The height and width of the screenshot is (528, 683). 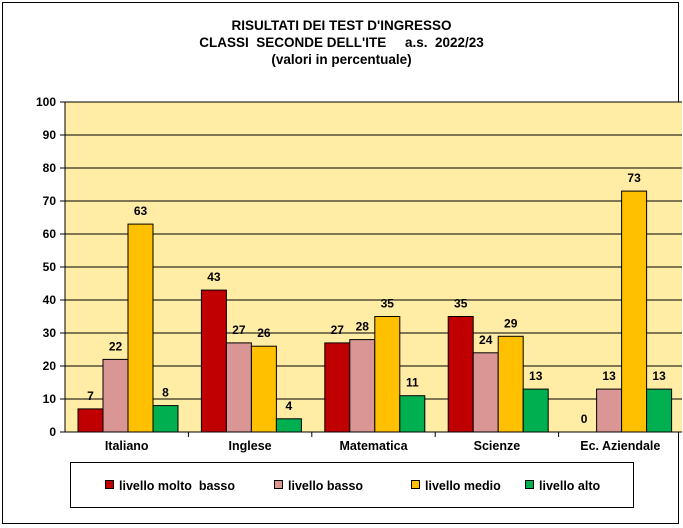 I want to click on chart-title-line-2: CLASSI SECONDE DELL'ITE a.s. 2022/23, so click(x=341, y=42).